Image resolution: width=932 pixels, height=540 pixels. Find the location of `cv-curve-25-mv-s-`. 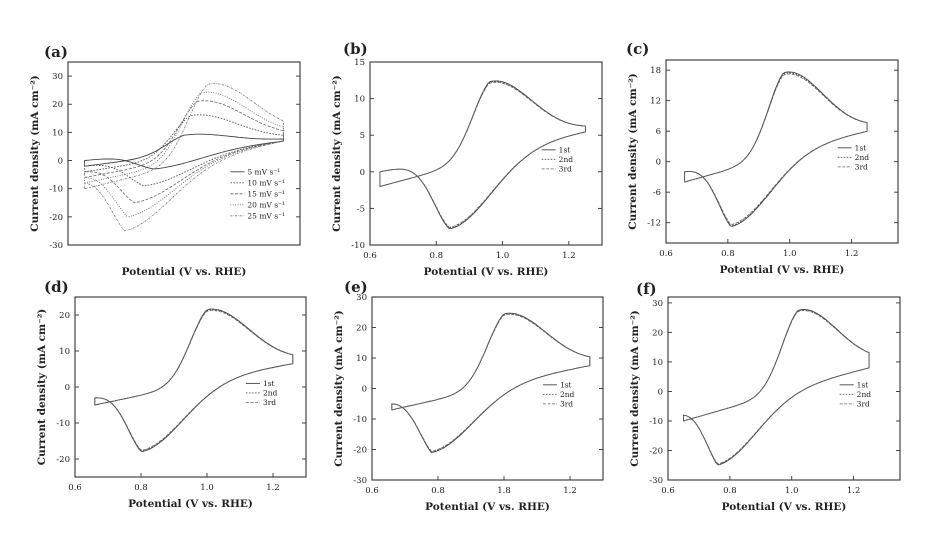

cv-curve-25-mv-s- is located at coordinates (184, 157).